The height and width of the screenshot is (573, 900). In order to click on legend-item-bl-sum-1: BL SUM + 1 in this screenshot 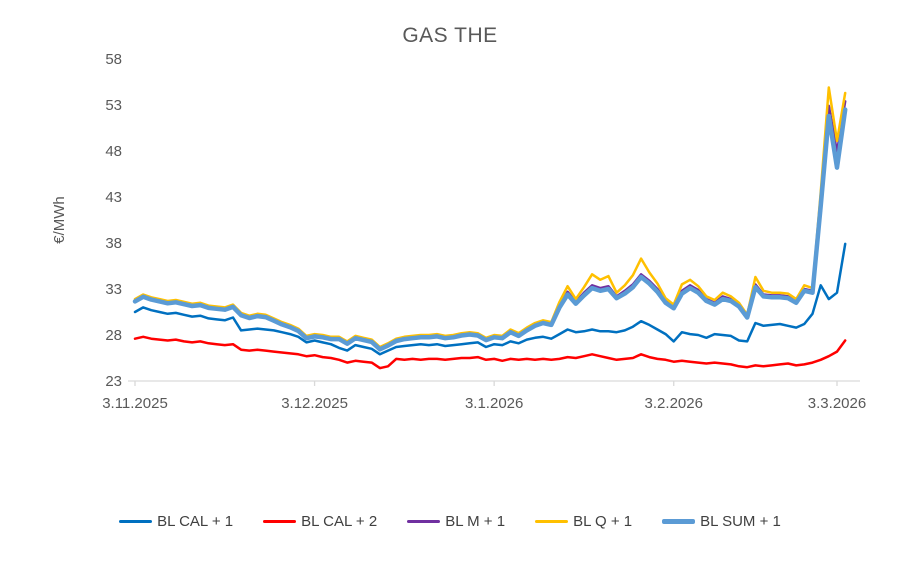, I will do `click(721, 521)`.